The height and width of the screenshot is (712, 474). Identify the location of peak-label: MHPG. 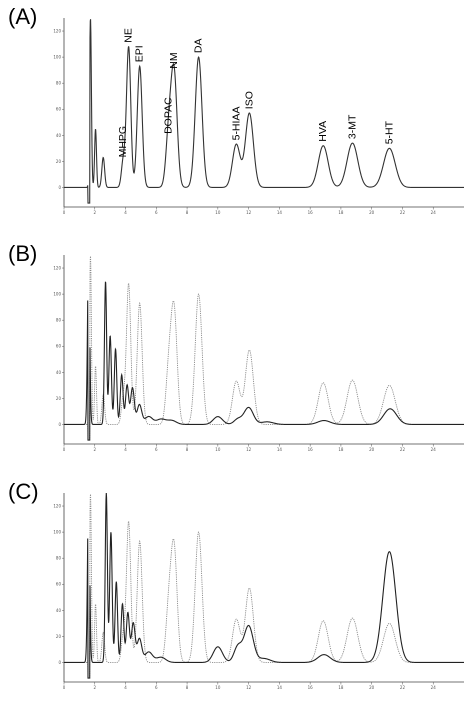
(123, 142).